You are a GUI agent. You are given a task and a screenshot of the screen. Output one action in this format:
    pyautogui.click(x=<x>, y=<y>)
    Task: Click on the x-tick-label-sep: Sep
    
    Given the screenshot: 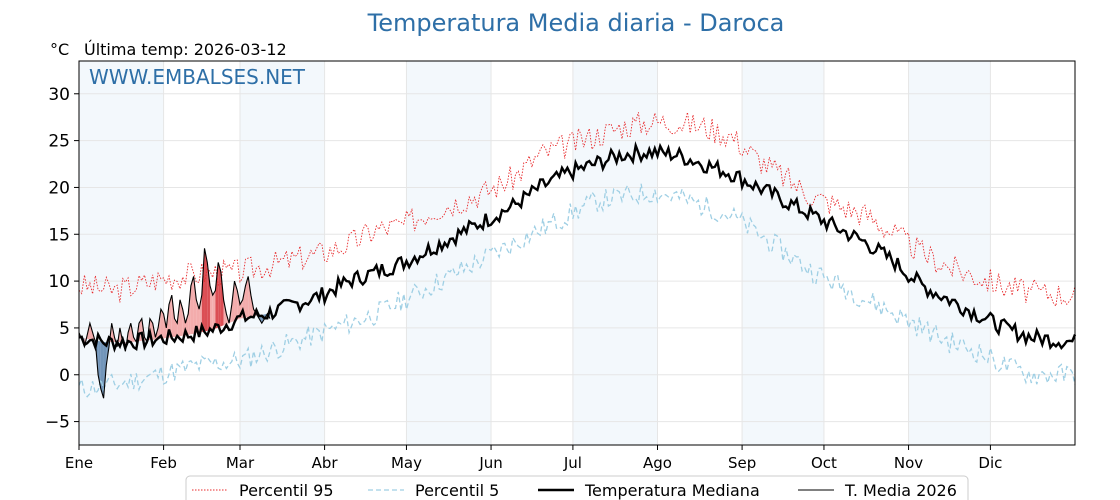 What is the action you would take?
    pyautogui.click(x=742, y=463)
    